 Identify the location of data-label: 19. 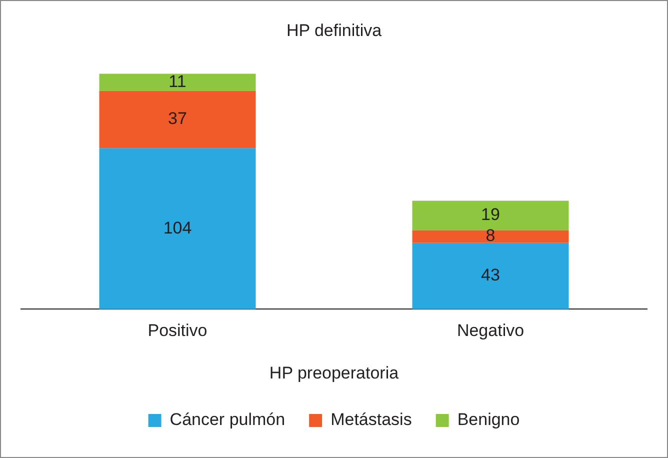
(490, 214).